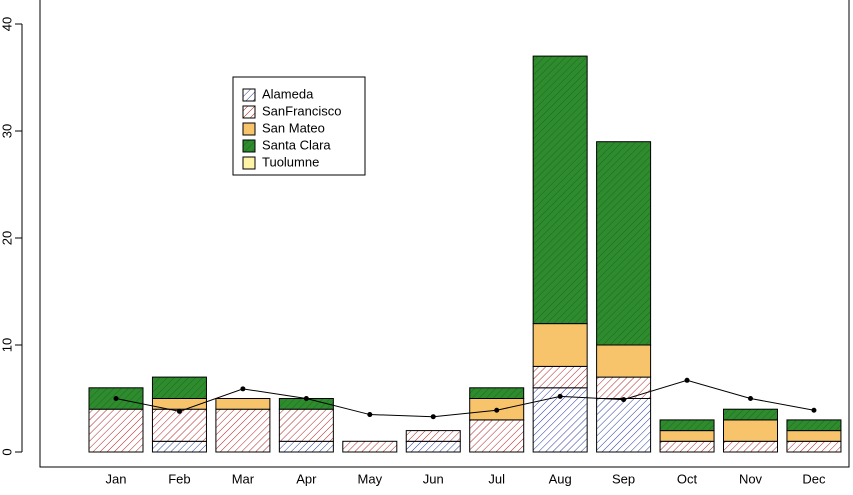 The width and height of the screenshot is (853, 495). I want to click on legend-label: Tuolumne, so click(290, 161).